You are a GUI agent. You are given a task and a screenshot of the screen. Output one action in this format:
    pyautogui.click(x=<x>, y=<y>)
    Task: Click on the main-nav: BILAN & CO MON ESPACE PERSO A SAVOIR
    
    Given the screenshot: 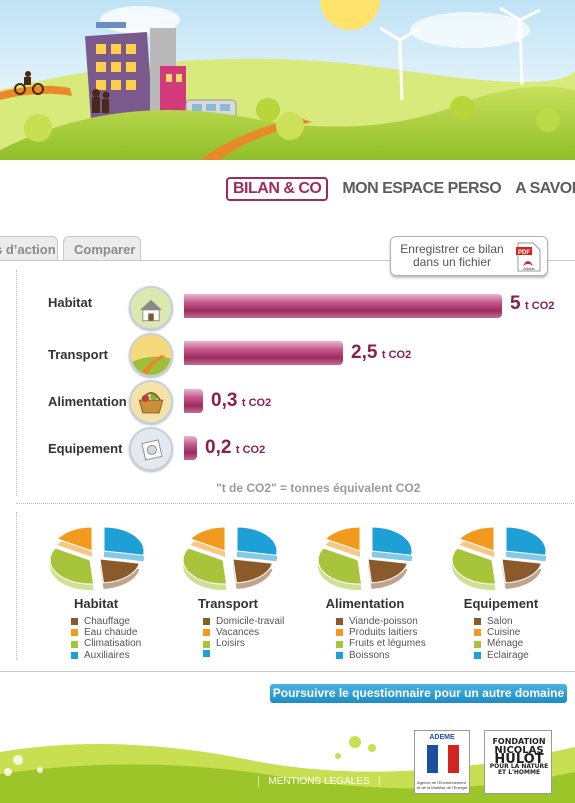 What is the action you would take?
    pyautogui.click(x=400, y=189)
    